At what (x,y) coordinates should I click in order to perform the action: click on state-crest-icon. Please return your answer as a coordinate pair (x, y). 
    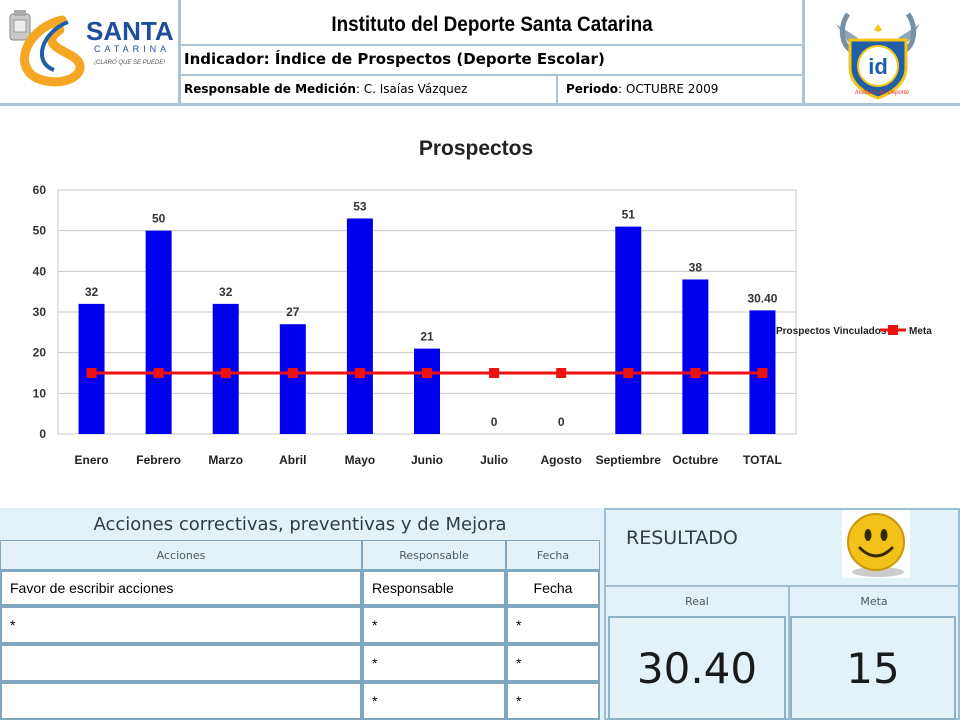
    Looking at the image, I should click on (20, 25).